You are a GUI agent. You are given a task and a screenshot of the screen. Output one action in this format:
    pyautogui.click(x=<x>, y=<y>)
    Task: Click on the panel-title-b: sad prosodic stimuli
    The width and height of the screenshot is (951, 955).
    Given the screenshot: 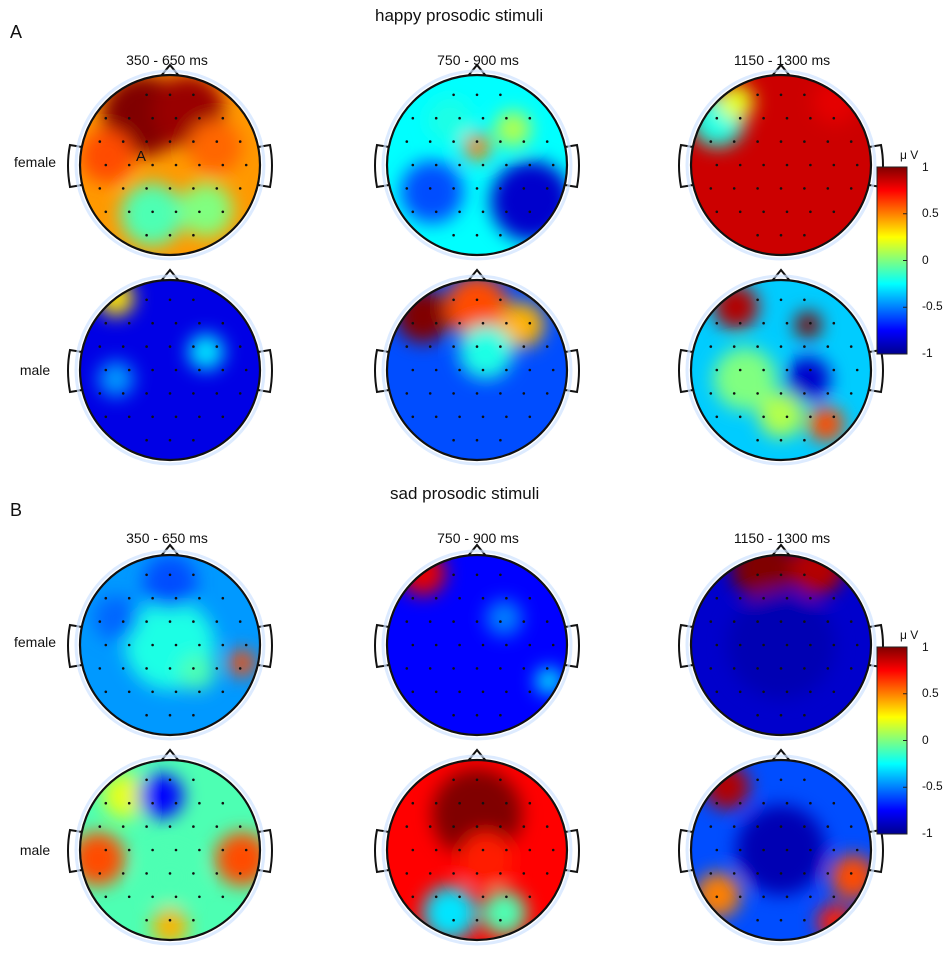 What is the action you would take?
    pyautogui.click(x=465, y=493)
    